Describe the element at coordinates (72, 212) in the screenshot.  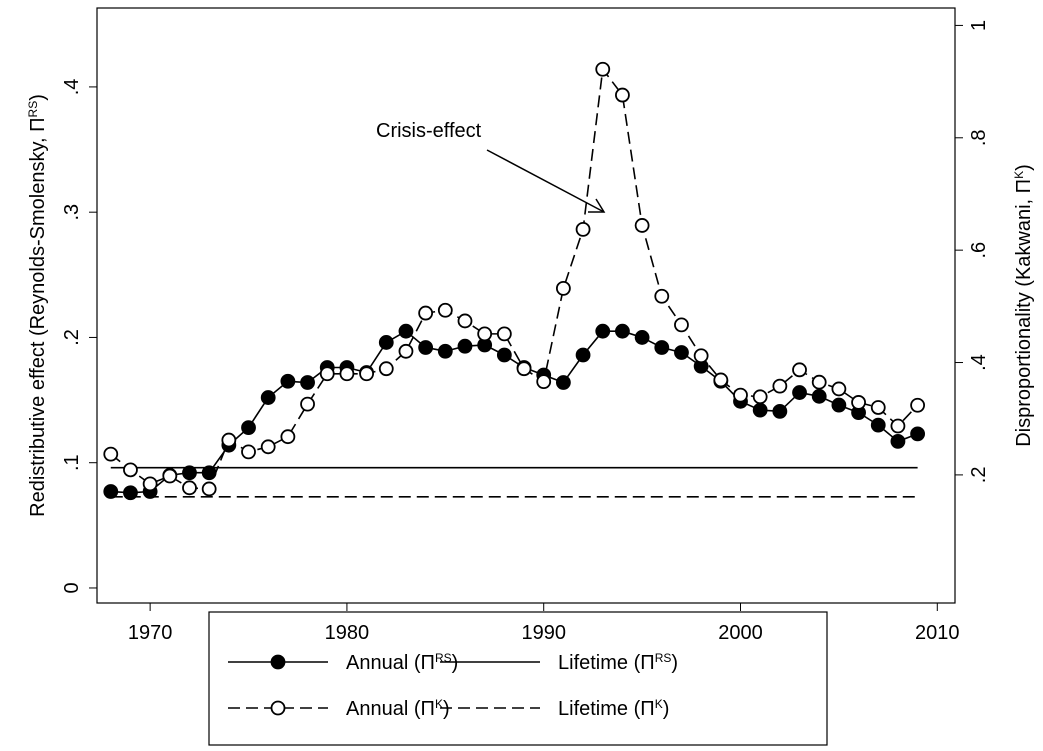
I see `y-tick-label: .3` at that location.